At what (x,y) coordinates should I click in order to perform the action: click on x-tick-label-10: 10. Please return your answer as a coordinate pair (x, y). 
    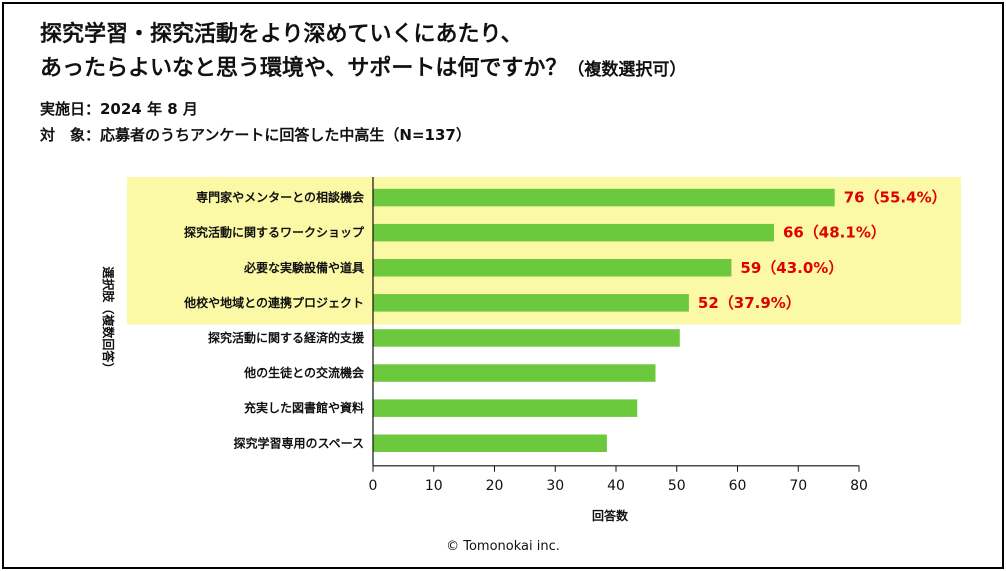
    Looking at the image, I should click on (434, 486).